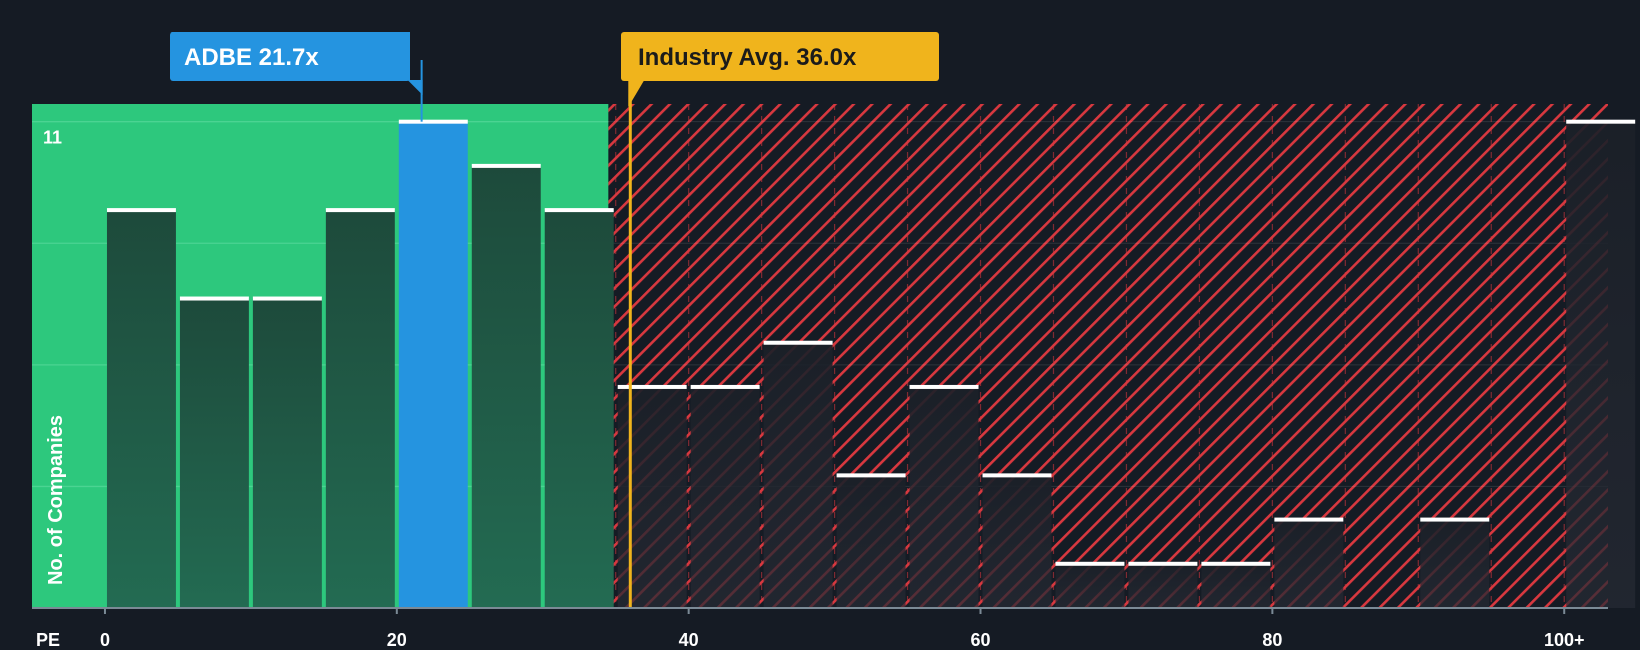  I want to click on y-tick-label: 11, so click(52, 138).